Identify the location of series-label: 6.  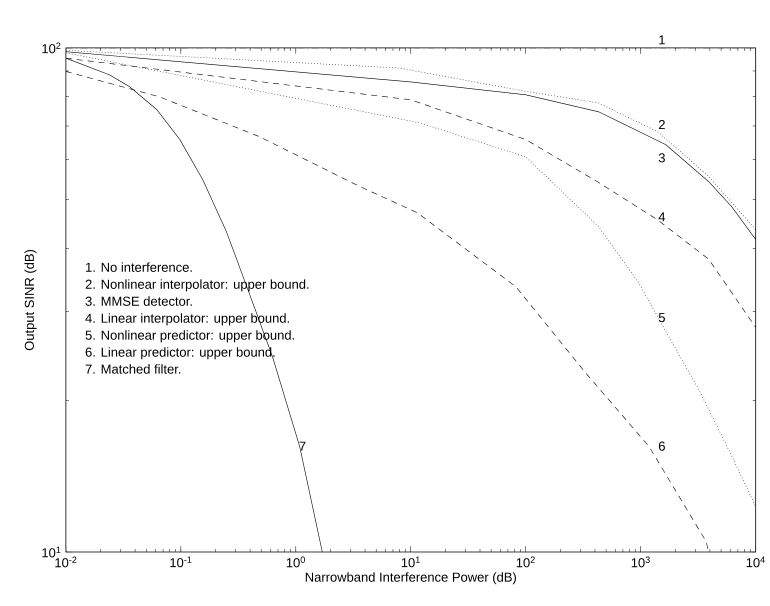
(661, 446).